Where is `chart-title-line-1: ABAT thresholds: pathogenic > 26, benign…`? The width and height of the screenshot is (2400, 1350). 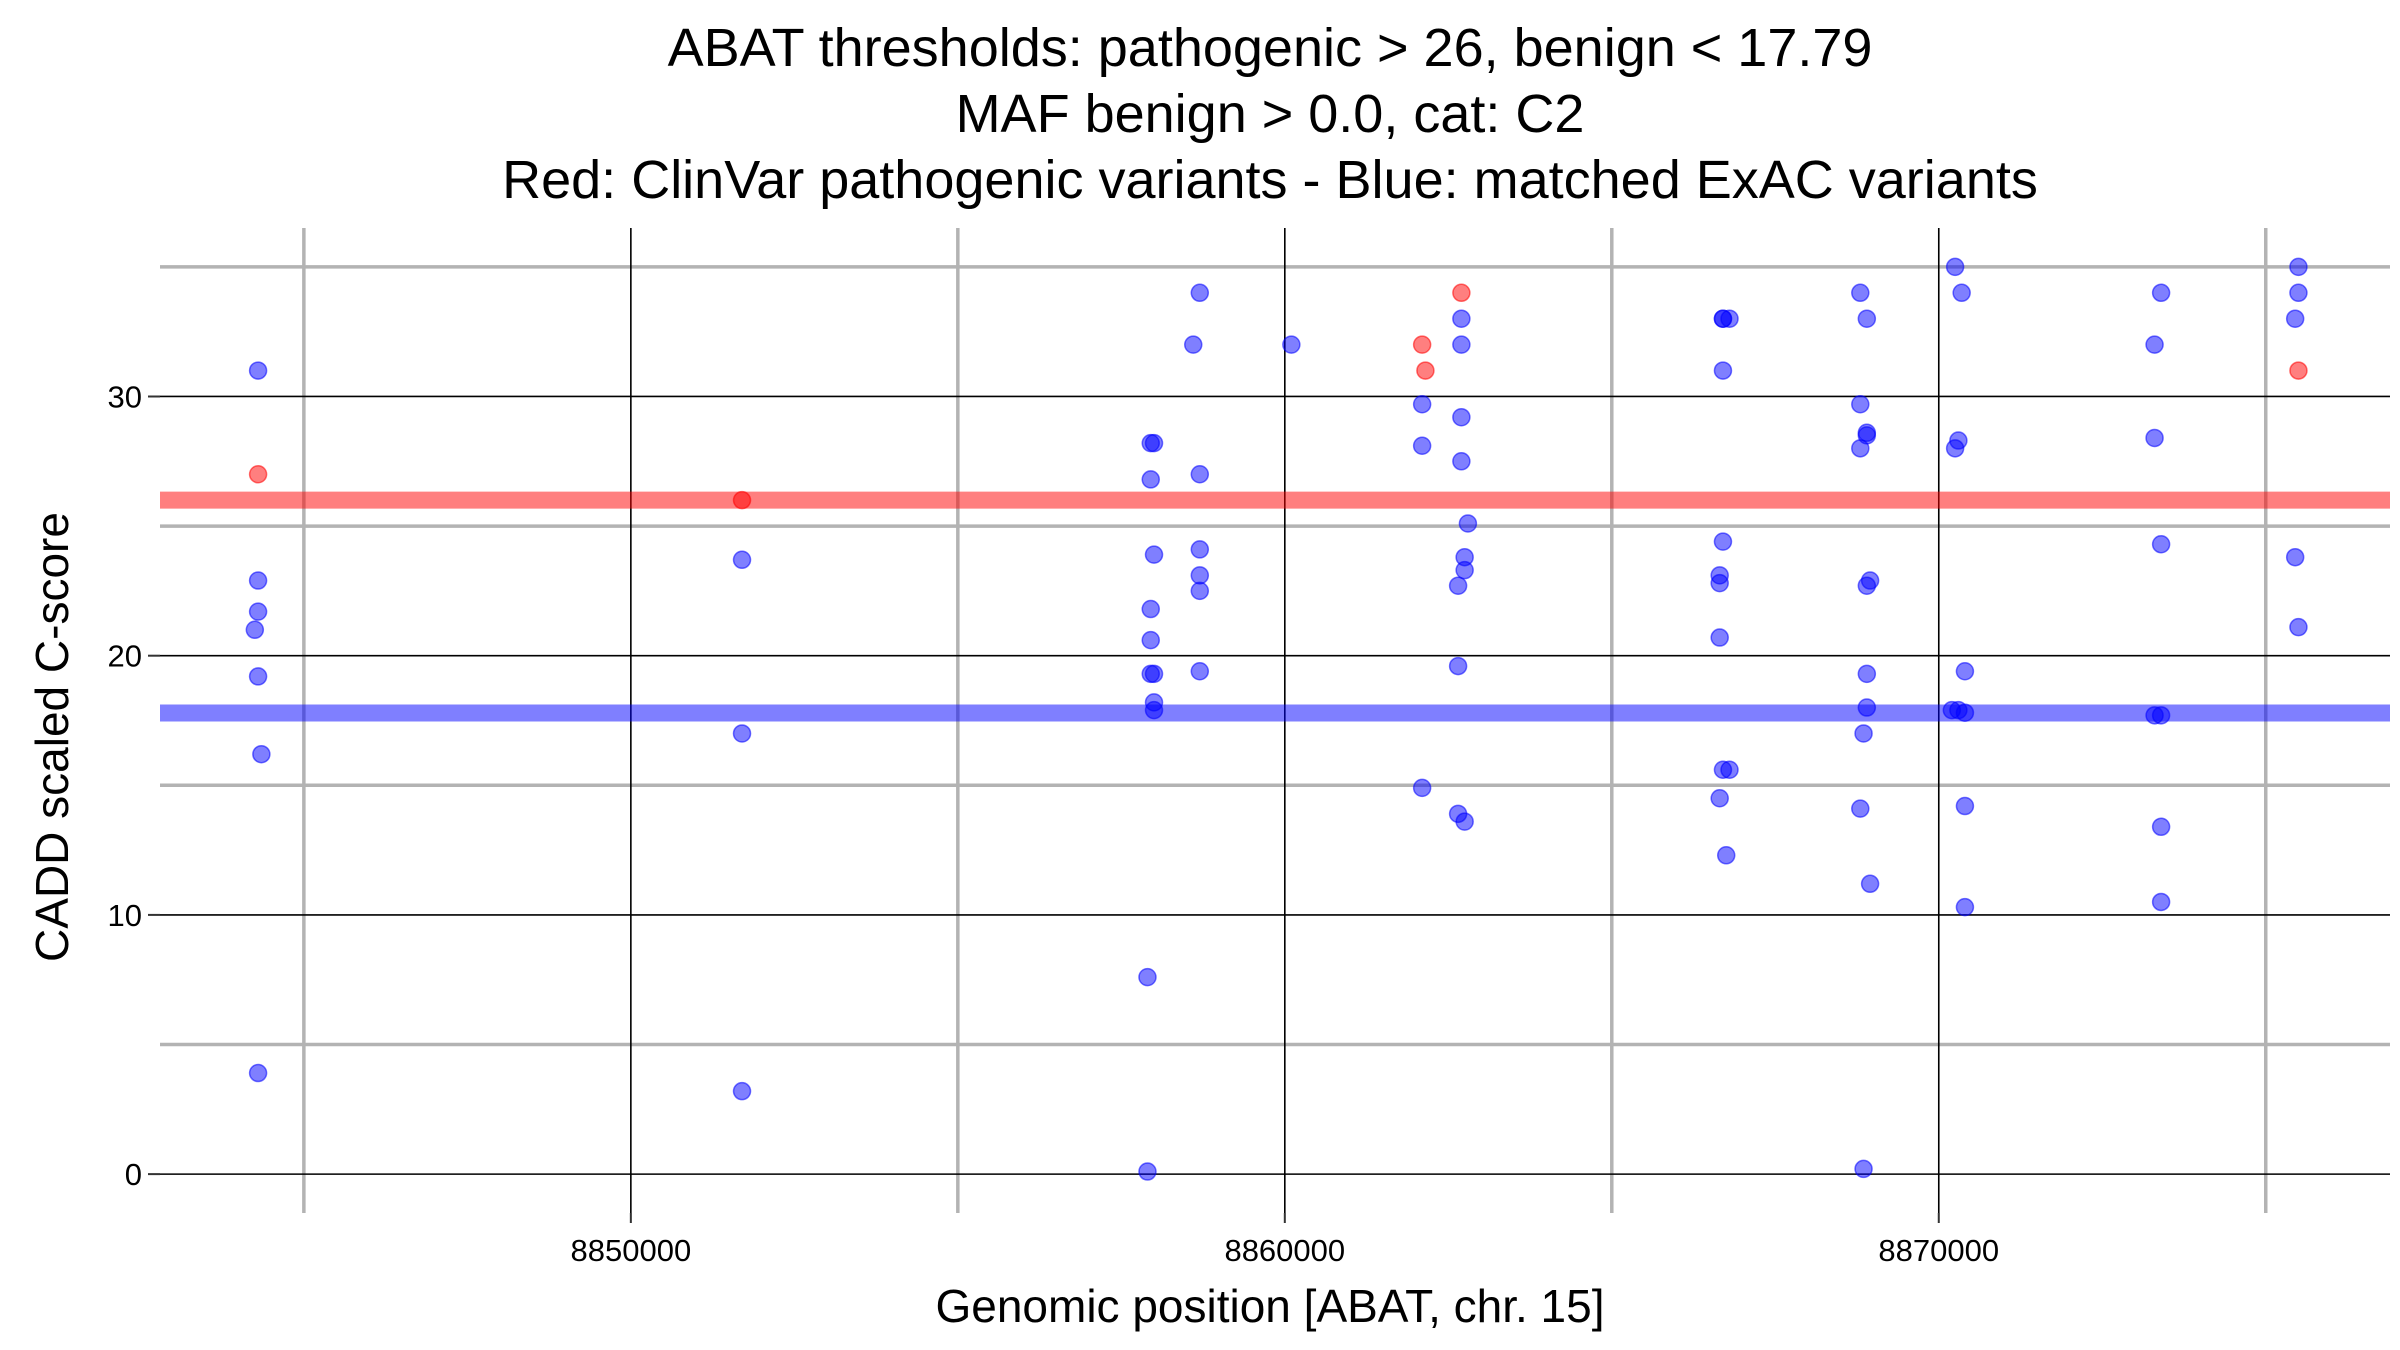
chart-title-line-1: ABAT thresholds: pathogenic > 26, benign… is located at coordinates (1270, 48).